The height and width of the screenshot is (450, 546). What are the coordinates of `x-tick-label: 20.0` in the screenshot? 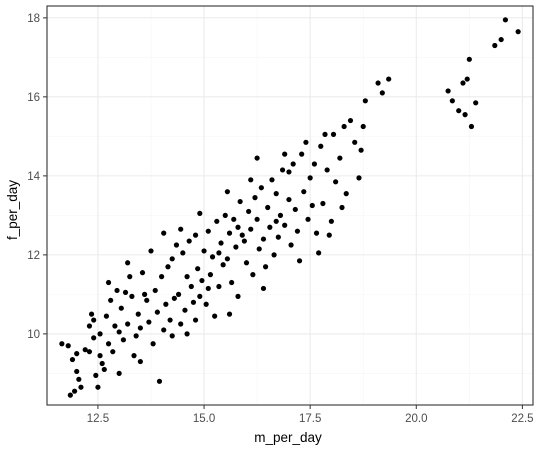 It's located at (416, 419).